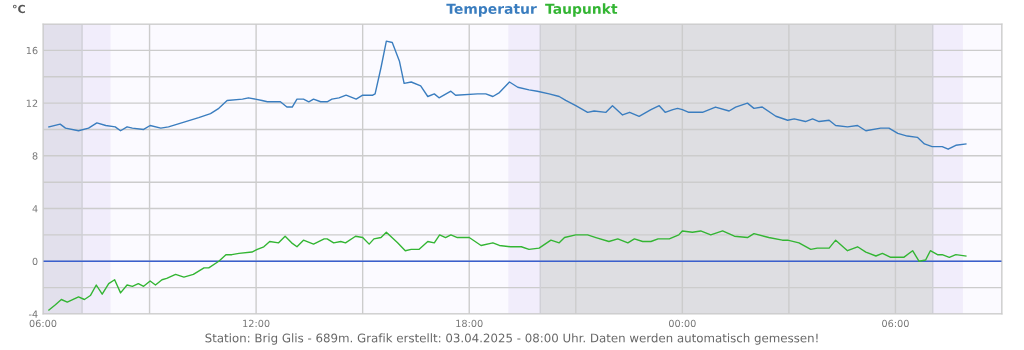 The width and height of the screenshot is (1024, 350). What do you see at coordinates (581, 10) in the screenshot?
I see `text: Taupunkt` at bounding box center [581, 10].